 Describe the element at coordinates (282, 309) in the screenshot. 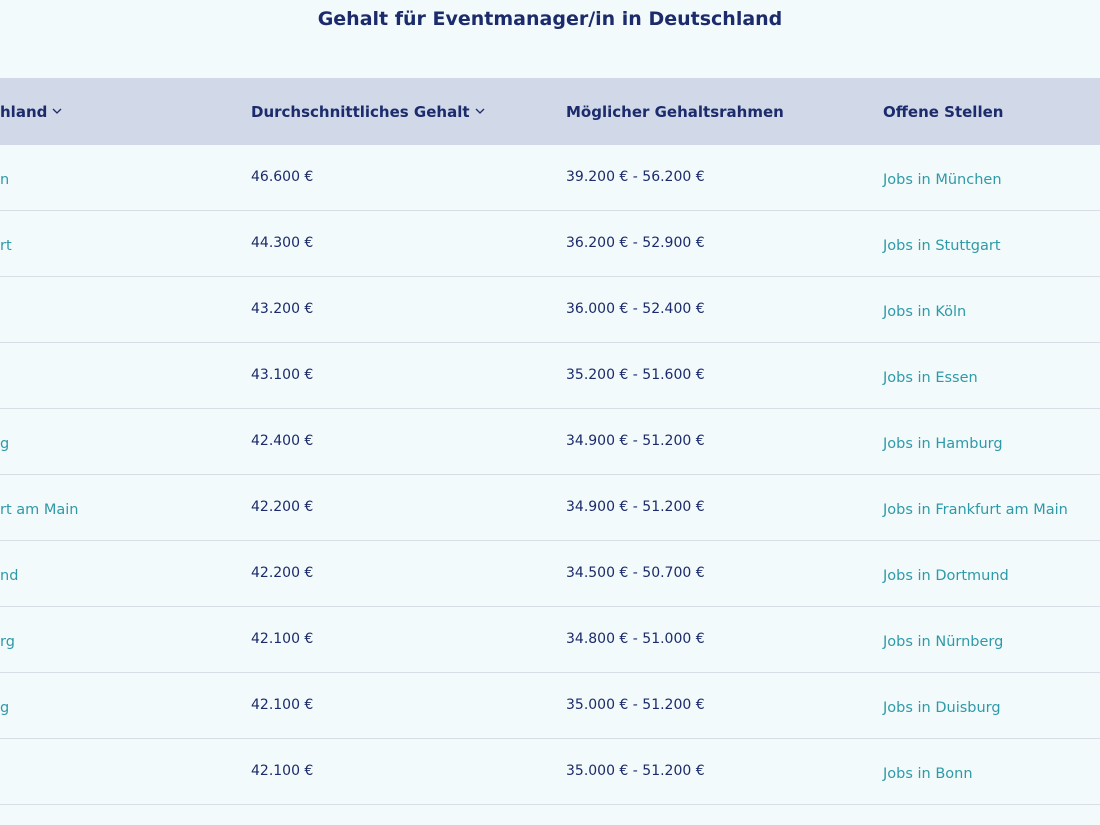

I see `average-salary: 43.200 €` at that location.